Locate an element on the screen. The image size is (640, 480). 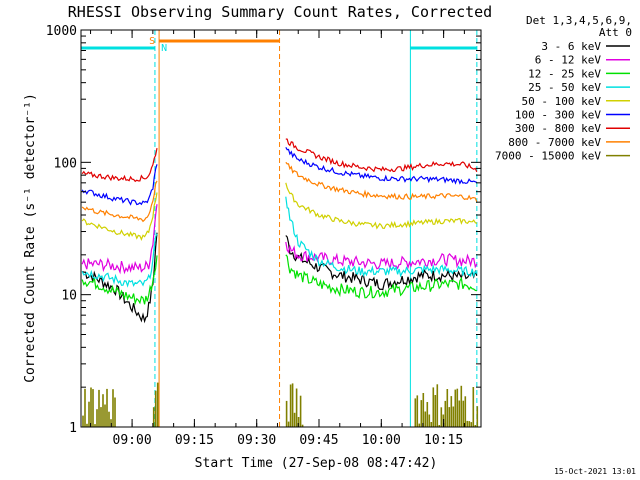
series-line-6-12-kev is located at coordinates (279, 239).